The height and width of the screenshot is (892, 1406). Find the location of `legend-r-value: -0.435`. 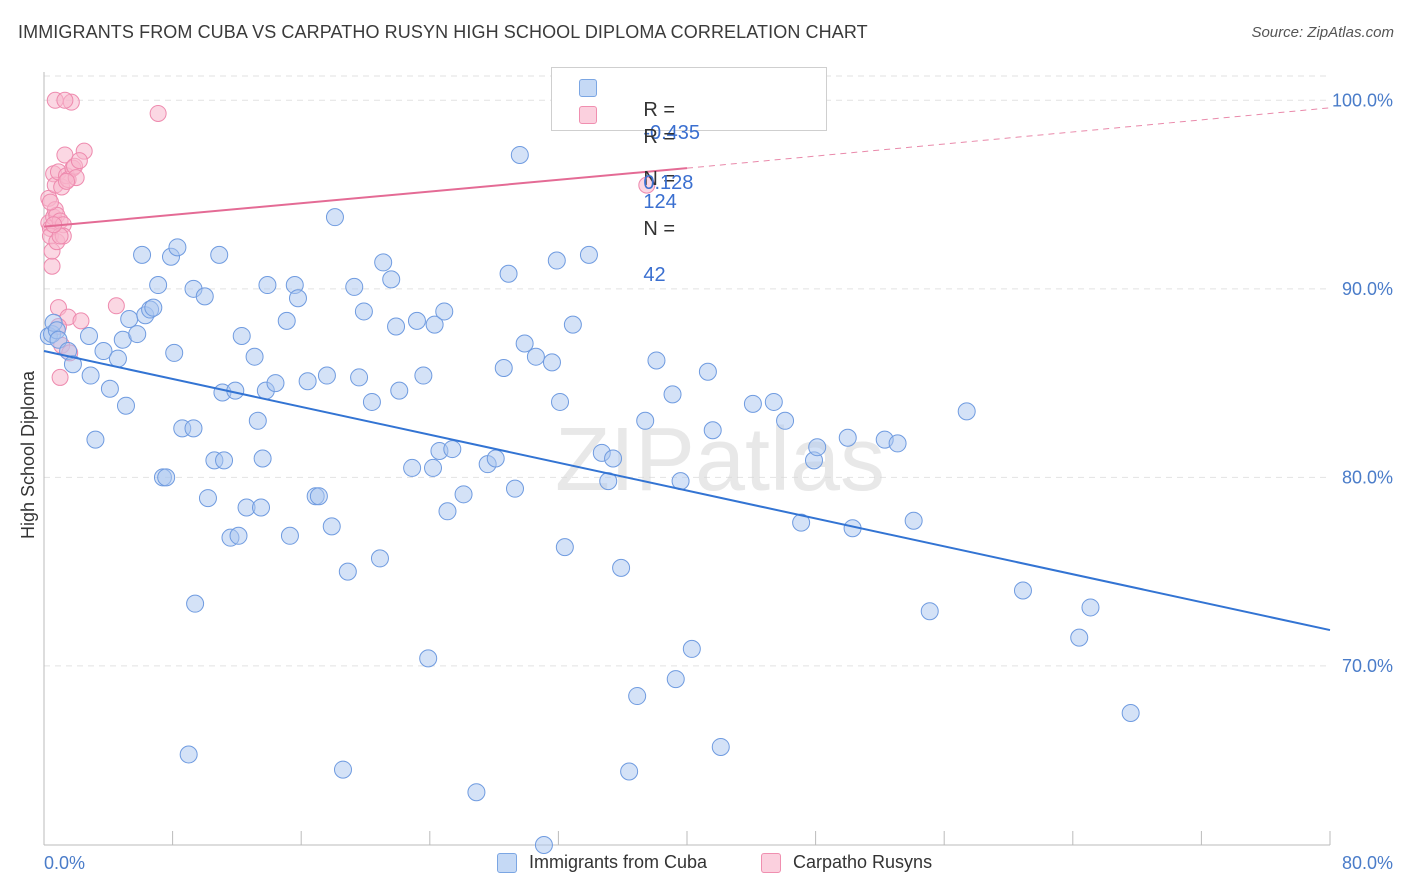

legend-r-value: -0.435 is located at coordinates (672, 133).